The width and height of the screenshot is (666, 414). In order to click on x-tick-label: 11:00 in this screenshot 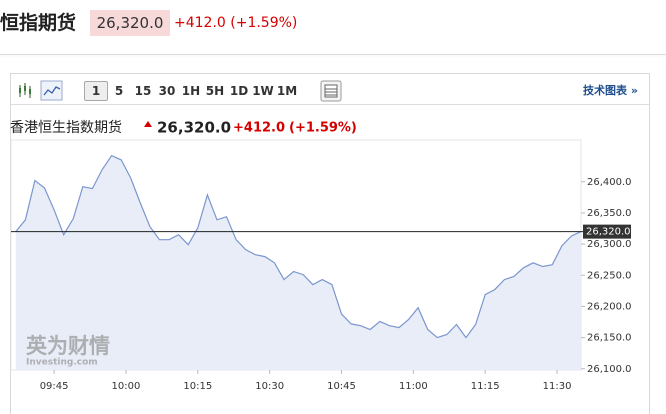, I will do `click(413, 386)`.